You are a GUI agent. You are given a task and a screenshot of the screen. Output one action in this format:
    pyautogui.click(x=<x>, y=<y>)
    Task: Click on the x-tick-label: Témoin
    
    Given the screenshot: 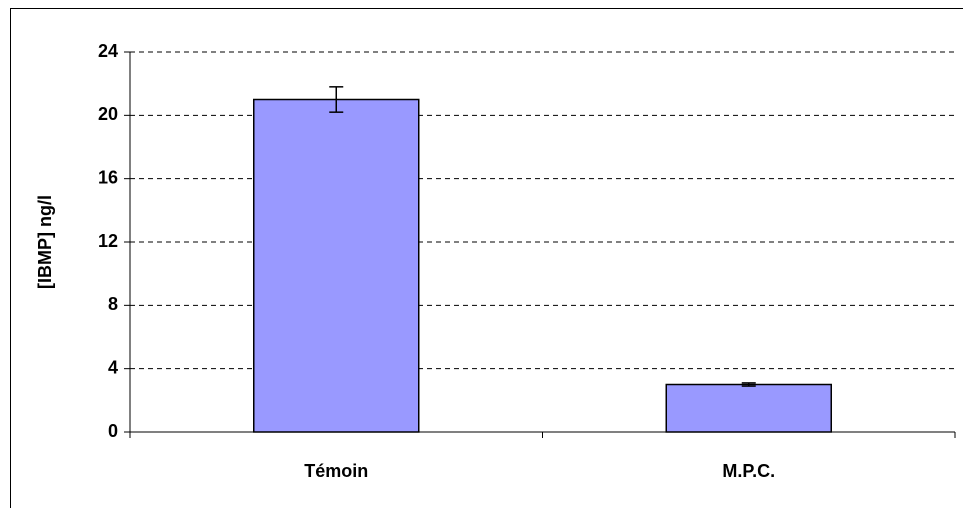 What is the action you would take?
    pyautogui.click(x=336, y=471)
    